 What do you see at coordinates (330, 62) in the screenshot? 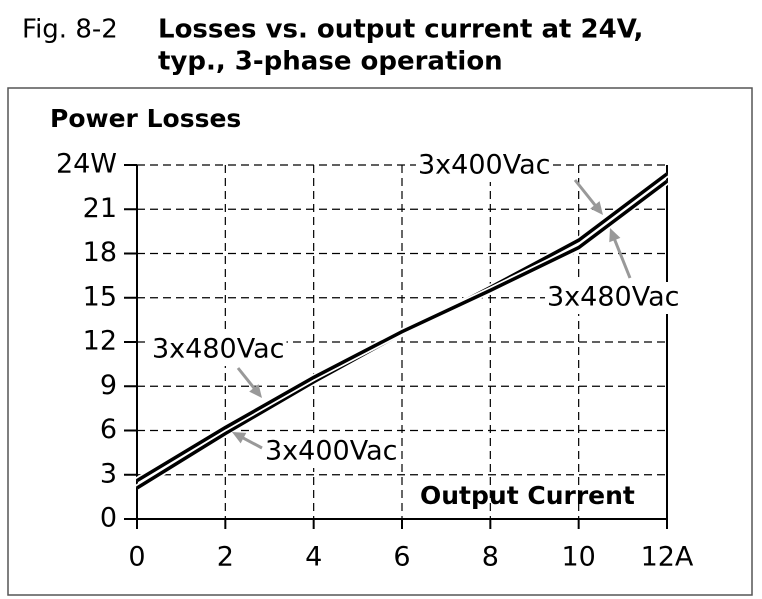
I see `chart-subtitle: typ., 3-phase operation` at bounding box center [330, 62].